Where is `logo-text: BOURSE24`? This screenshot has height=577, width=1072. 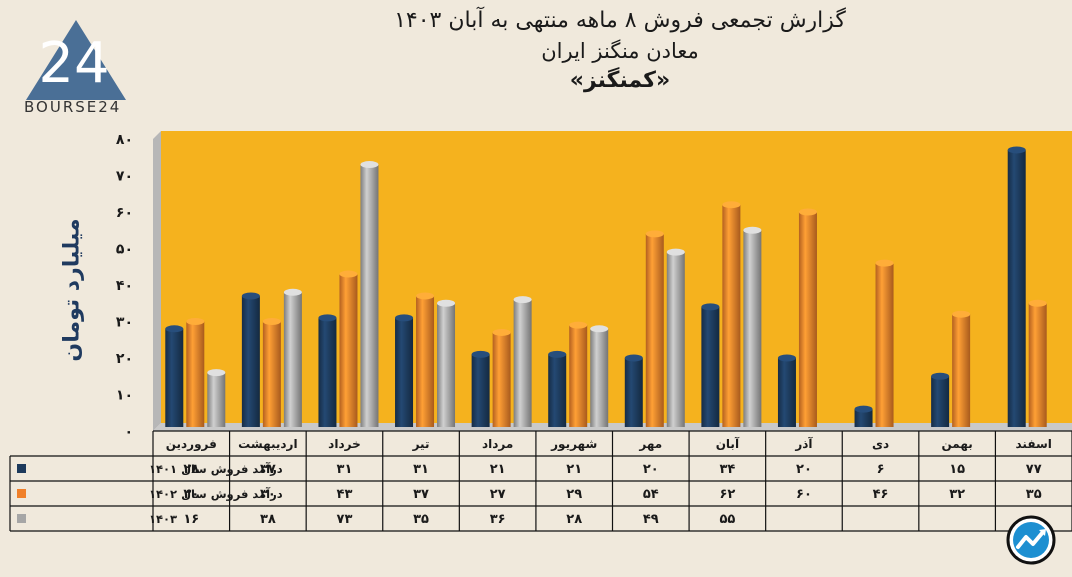 logo-text: BOURSE24 is located at coordinates (73, 107).